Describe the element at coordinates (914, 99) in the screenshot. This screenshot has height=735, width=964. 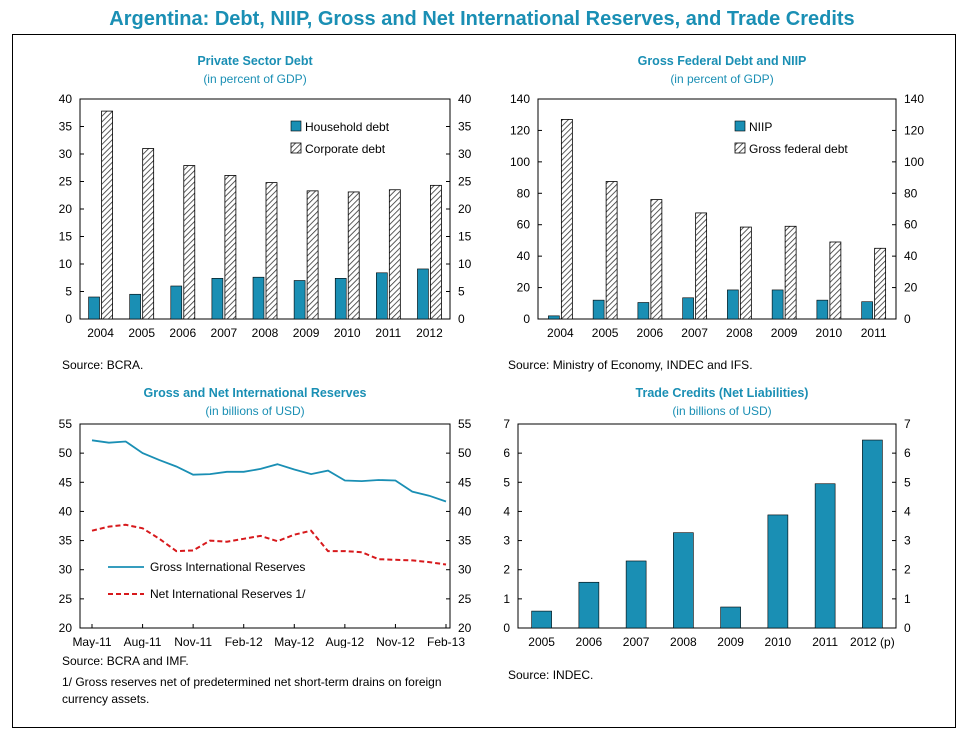
I see `y-tick-label-right: 140` at that location.